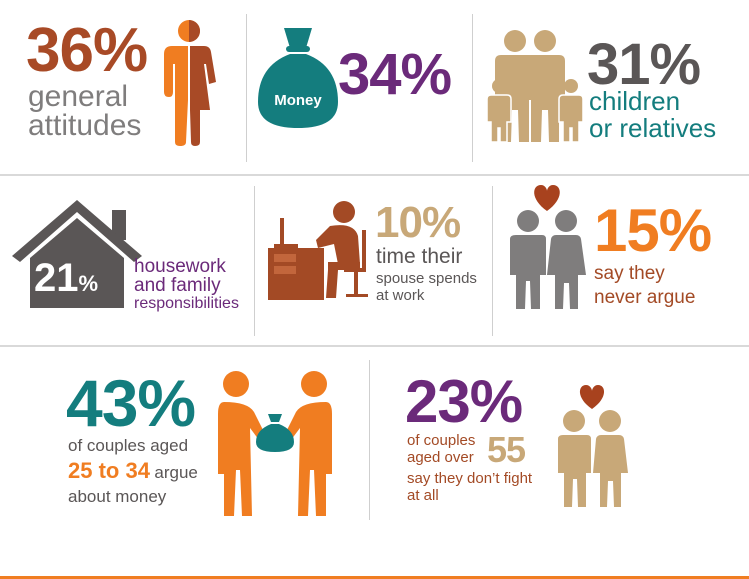 This screenshot has width=749, height=579. Describe the element at coordinates (298, 78) in the screenshot. I see `money-bag-icon` at that location.